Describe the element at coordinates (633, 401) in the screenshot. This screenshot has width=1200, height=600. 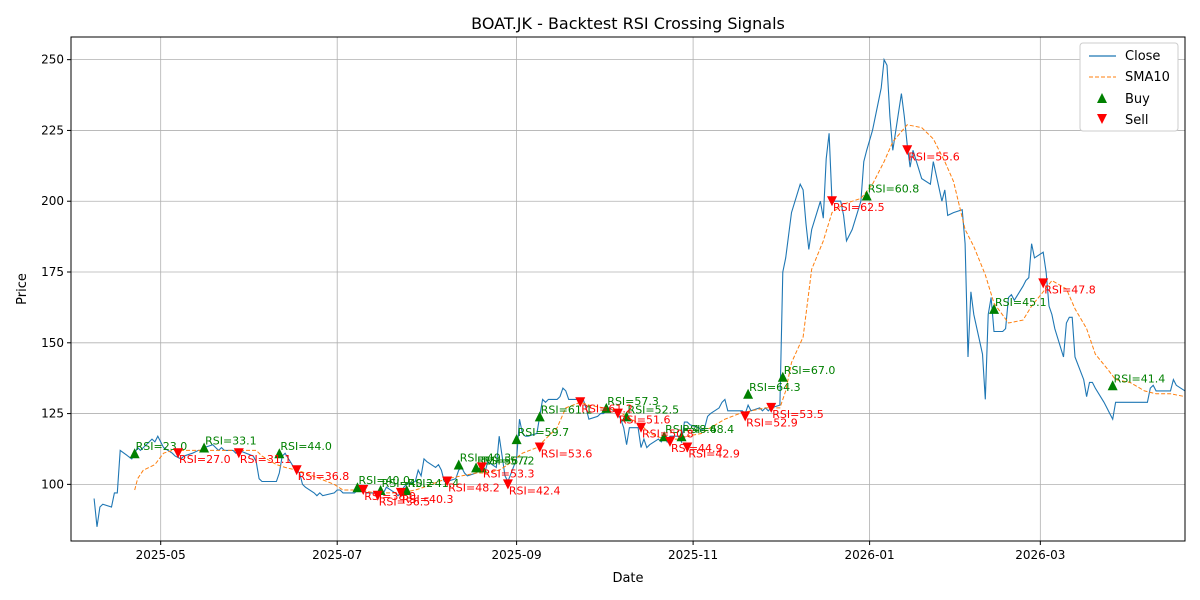
I see `buy-rsi-label: RSI=57.3` at that location.